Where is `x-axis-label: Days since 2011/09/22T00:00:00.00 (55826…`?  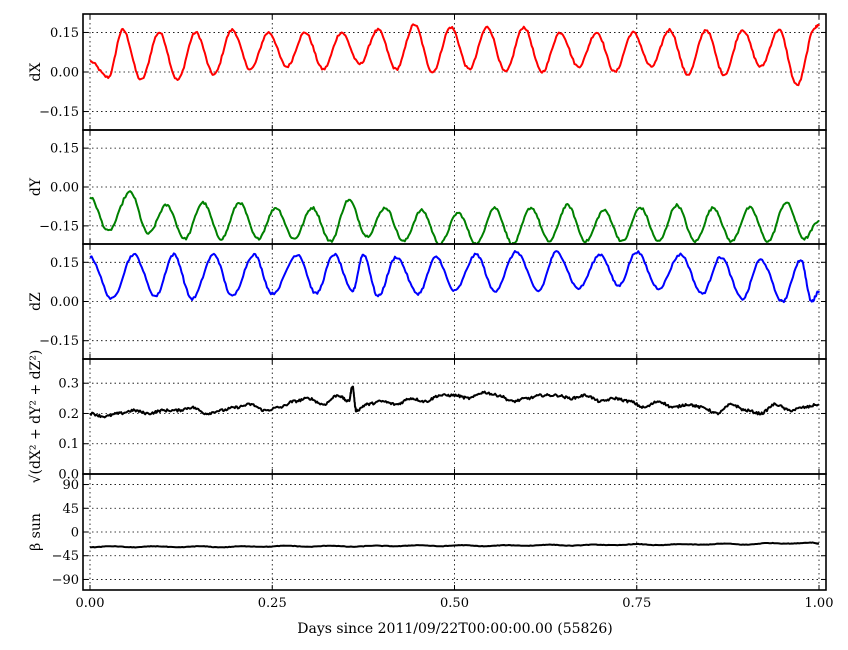
x-axis-label: Days since 2011/09/22T00:00:00.00 (55826… is located at coordinates (454, 629).